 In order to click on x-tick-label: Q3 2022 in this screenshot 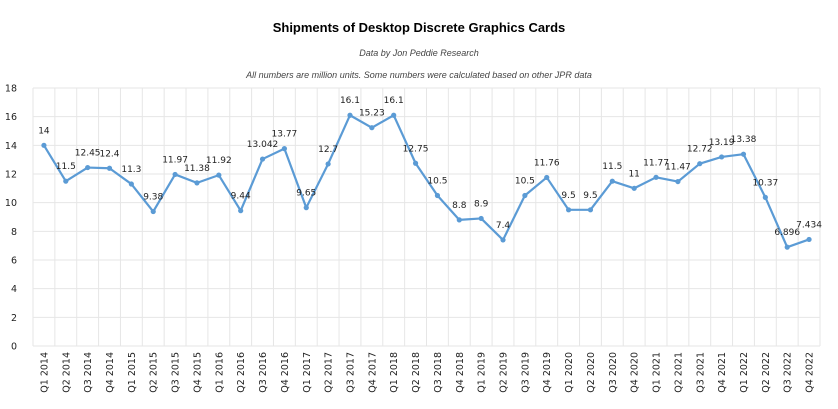, I will do `click(788, 372)`.